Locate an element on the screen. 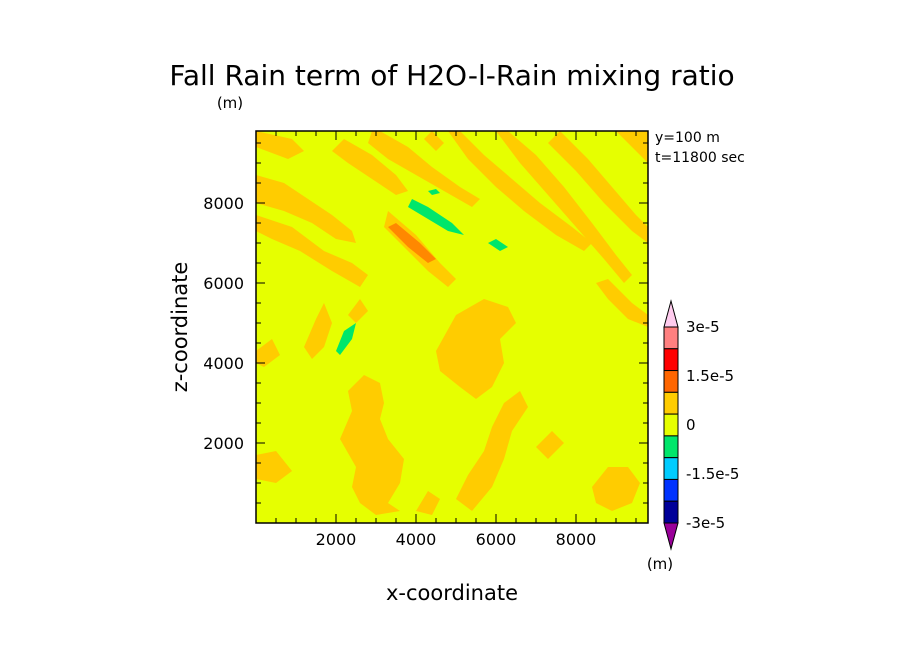  colorbar: -3e-5 -1.5e-5 0 1.5e-5 3e-5 is located at coordinates (701, 425).